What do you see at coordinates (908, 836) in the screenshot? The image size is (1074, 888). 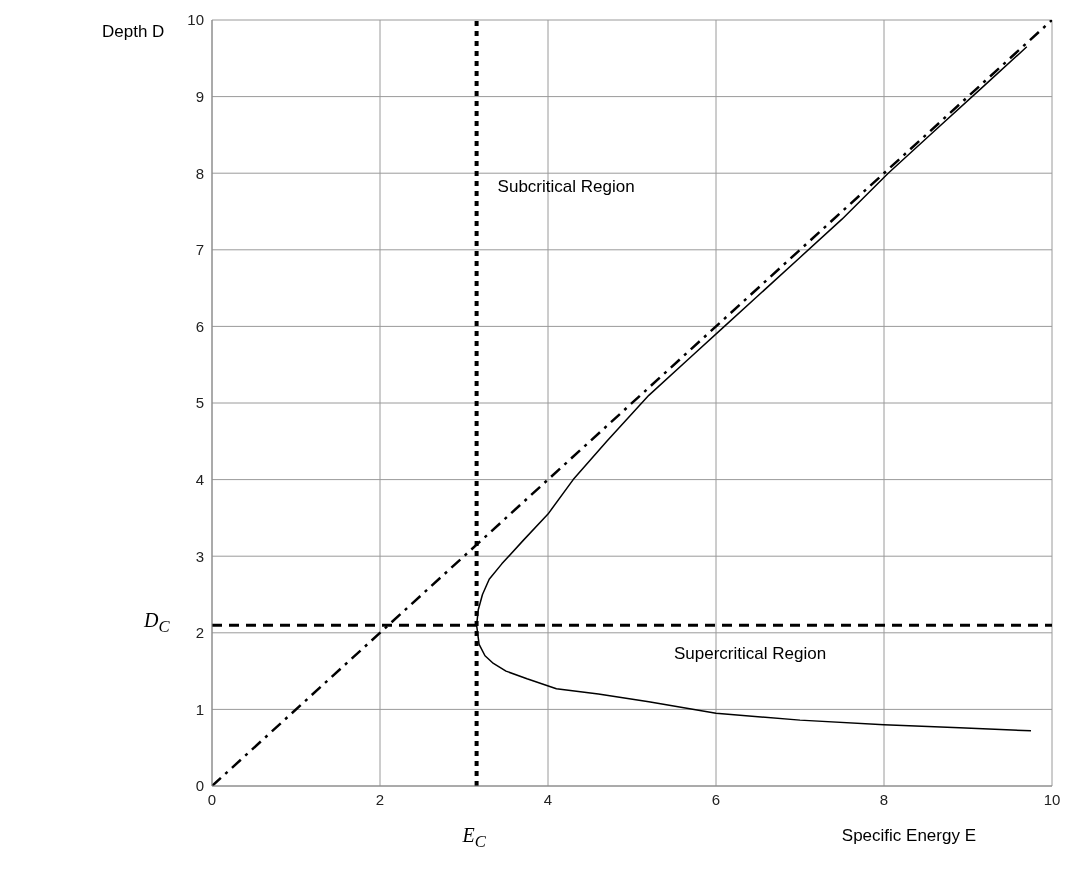 I see `x-axis-title: Specific Energy E` at bounding box center [908, 836].